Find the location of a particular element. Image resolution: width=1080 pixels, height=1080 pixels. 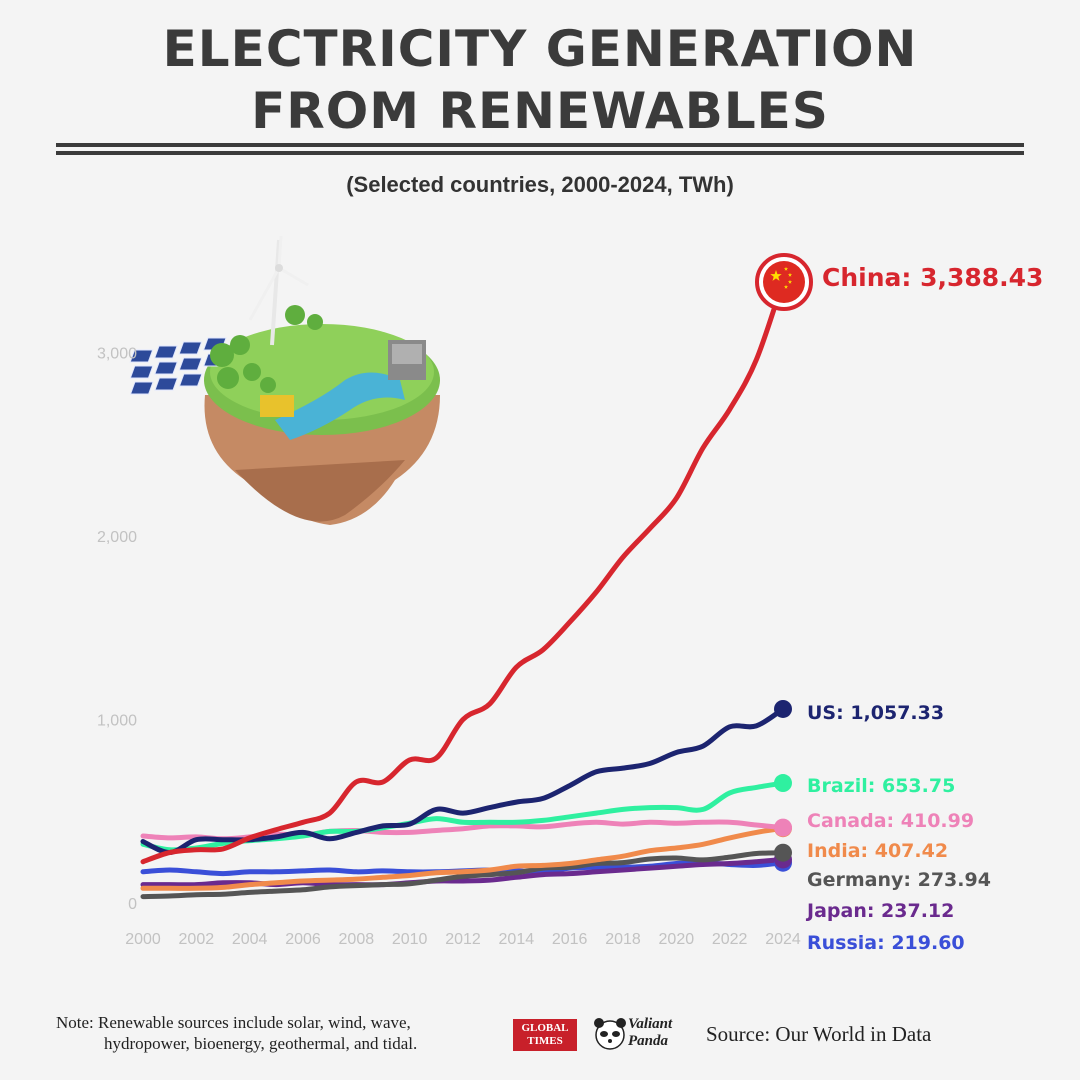

title-line-2: FROM RENEWABLES is located at coordinates (540, 111).